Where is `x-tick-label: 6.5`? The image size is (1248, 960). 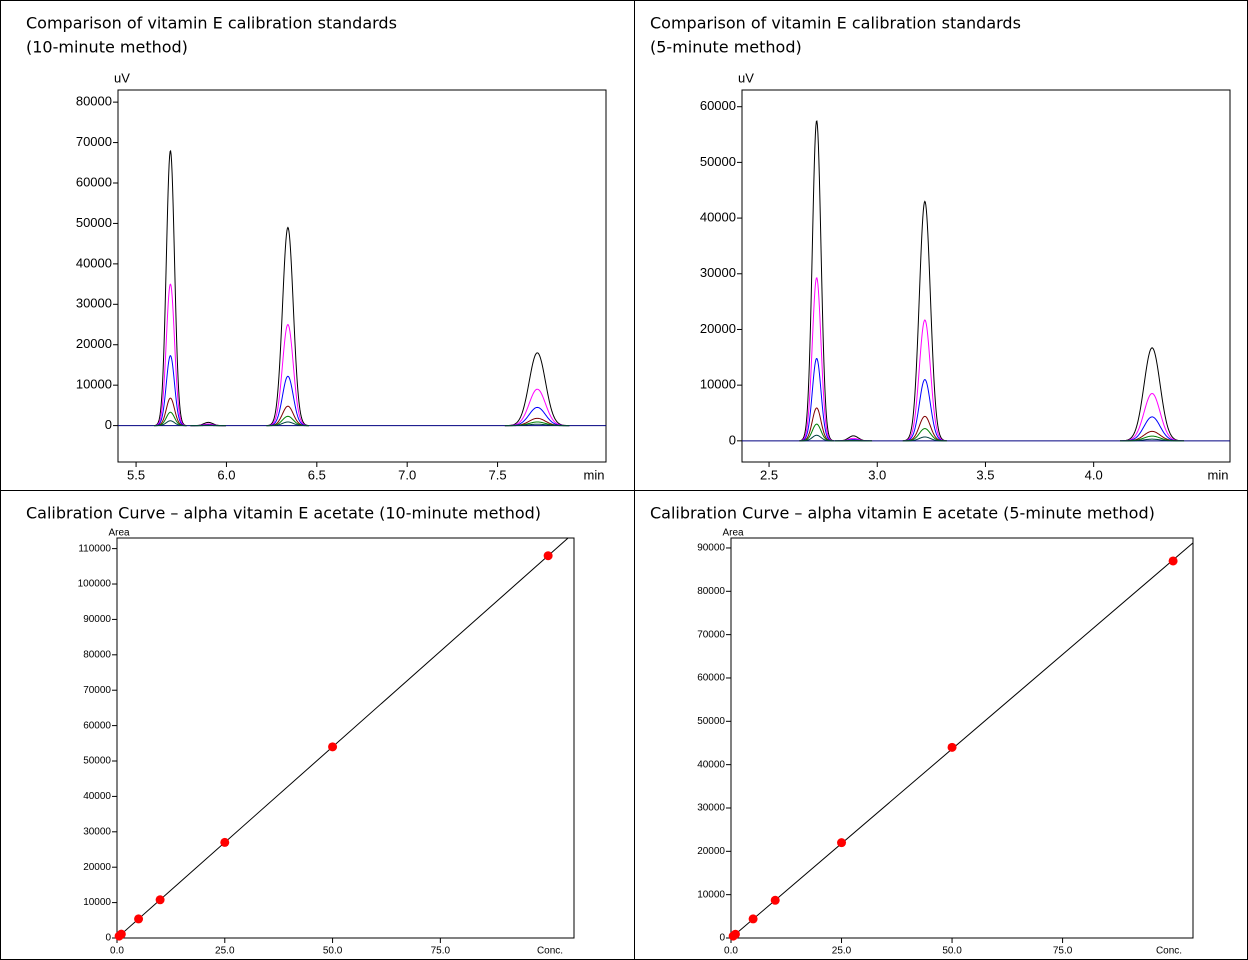
x-tick-label: 6.5 is located at coordinates (317, 474).